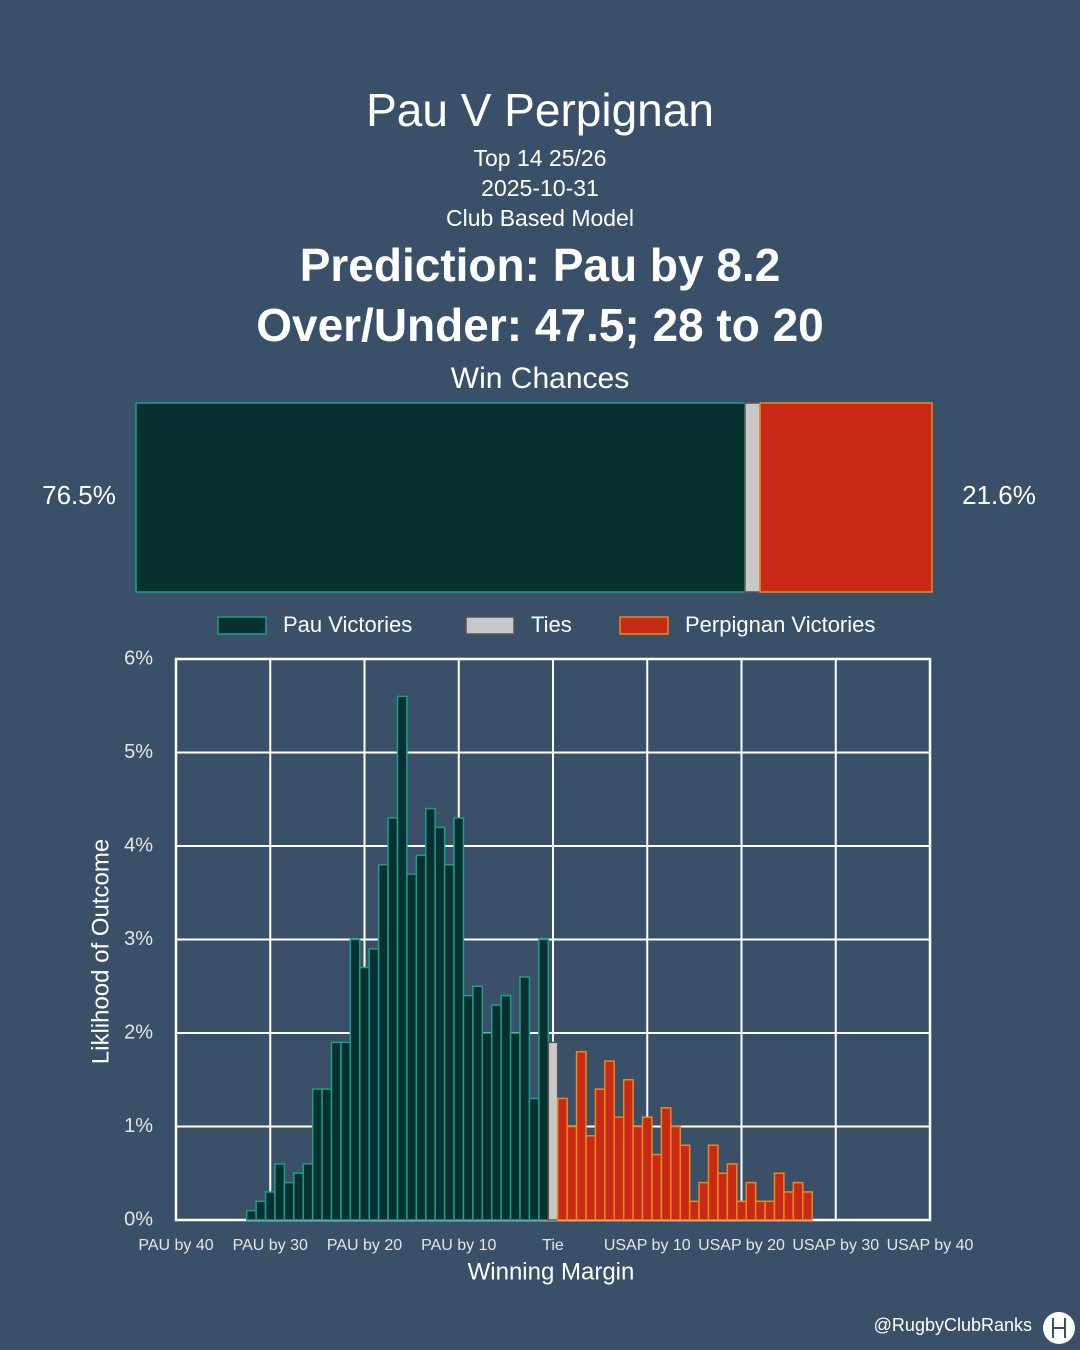  What do you see at coordinates (364, 1245) in the screenshot?
I see `x-tick-label: PAU by 20` at bounding box center [364, 1245].